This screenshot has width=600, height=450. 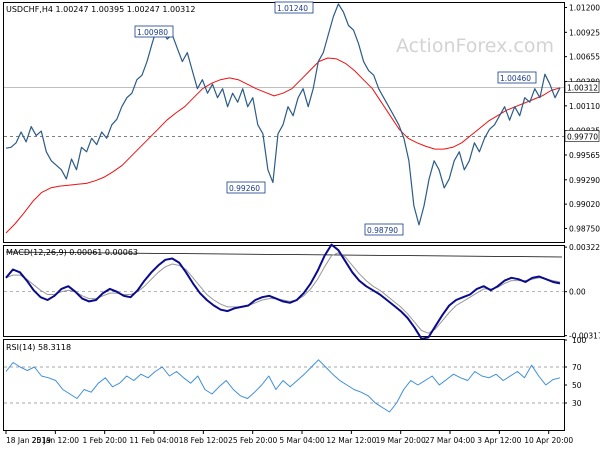 I want to click on swing-annotation-label: 0.98790, so click(x=382, y=230).